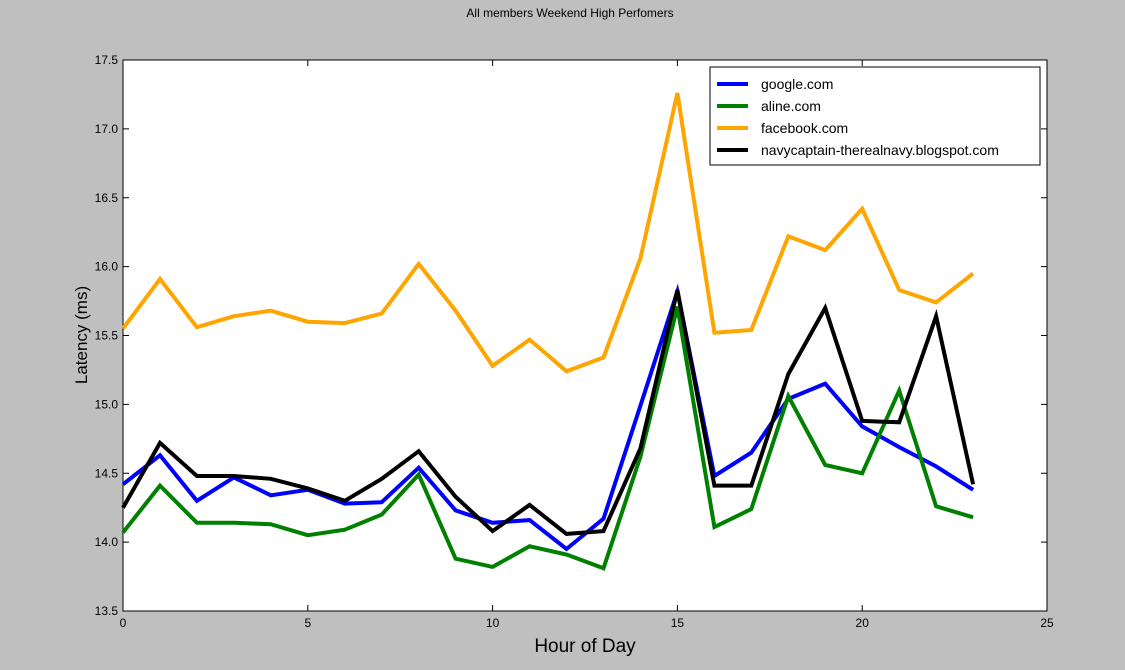  I want to click on y-tick-label: 14.5, so click(107, 473).